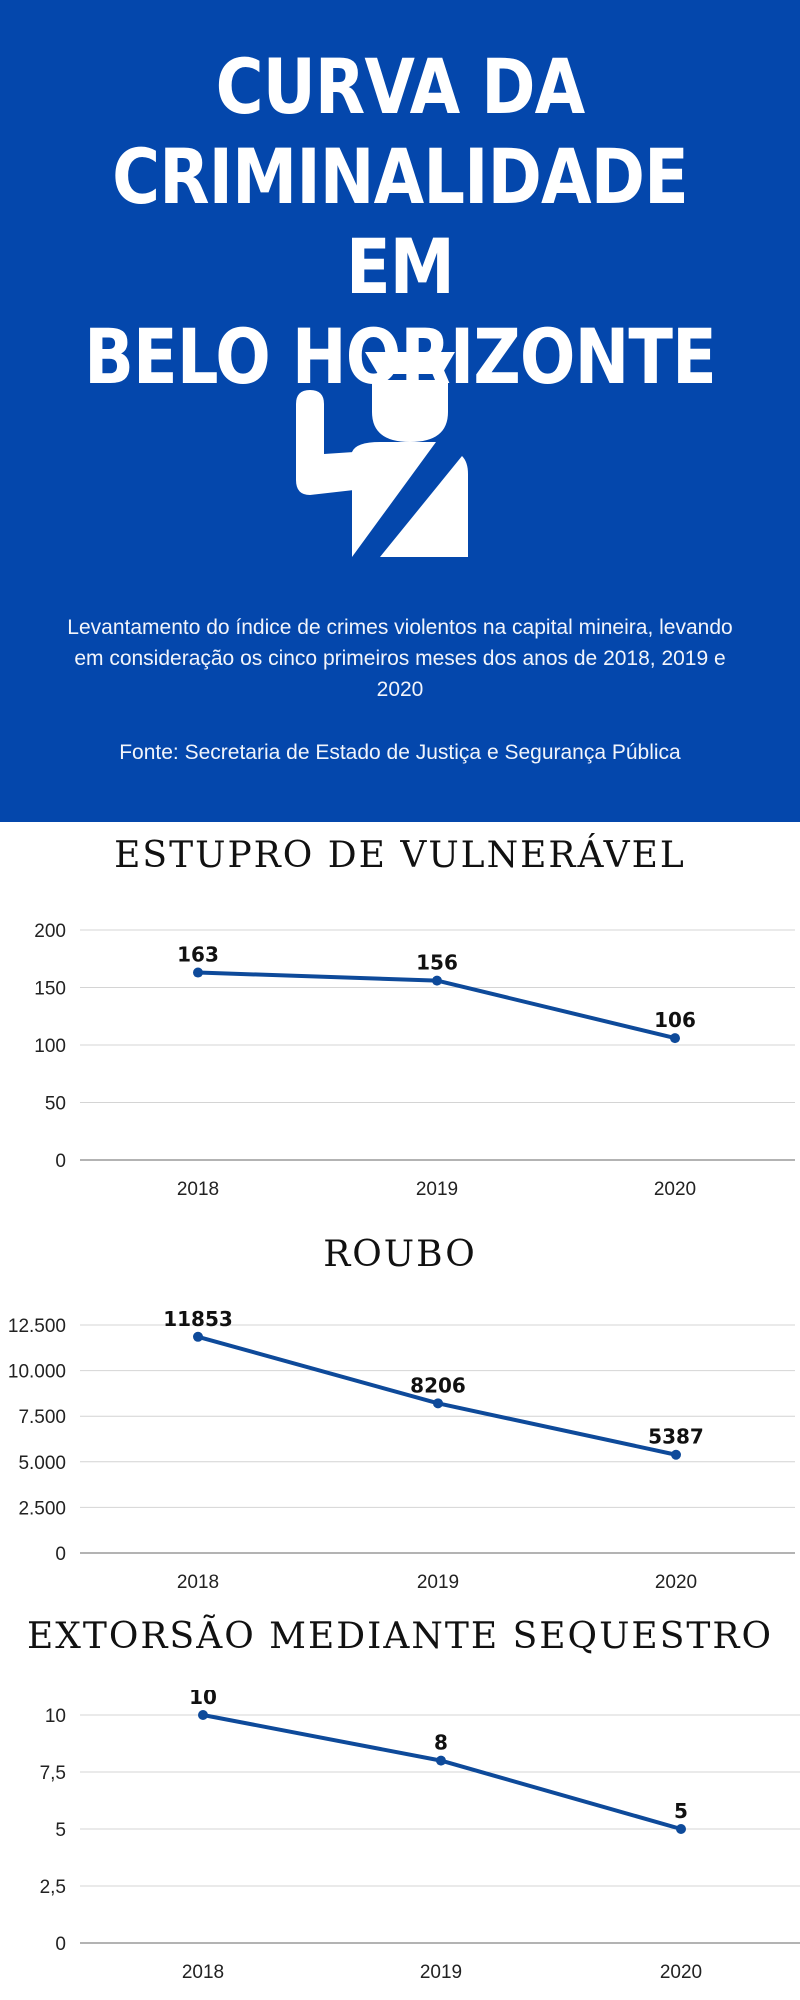 The image size is (800, 2000). Describe the element at coordinates (203, 1699) in the screenshot. I see `data-label: 10` at that location.